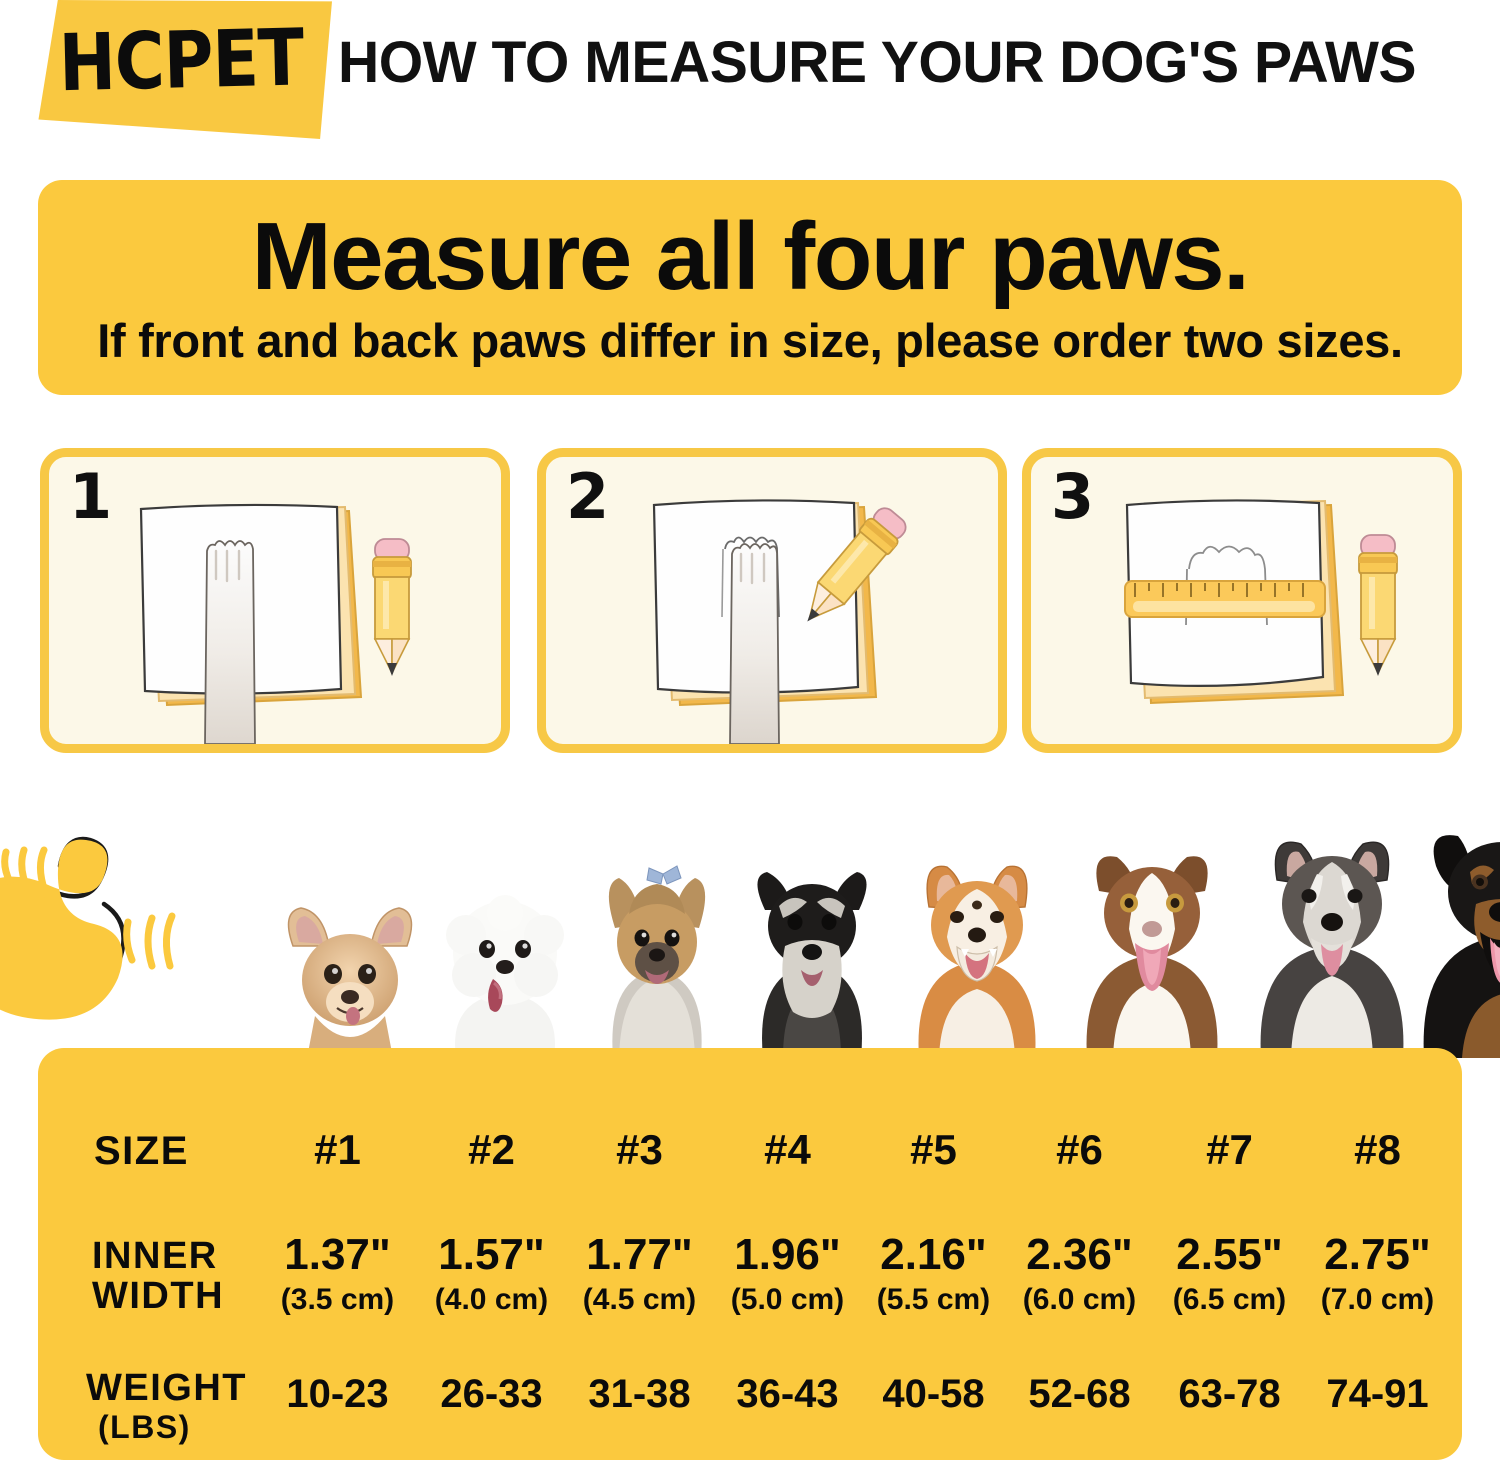 This screenshot has height=1473, width=1500. Describe the element at coordinates (639, 1299) in the screenshot. I see `inner-width-cm-3: (4.5 cm)` at that location.